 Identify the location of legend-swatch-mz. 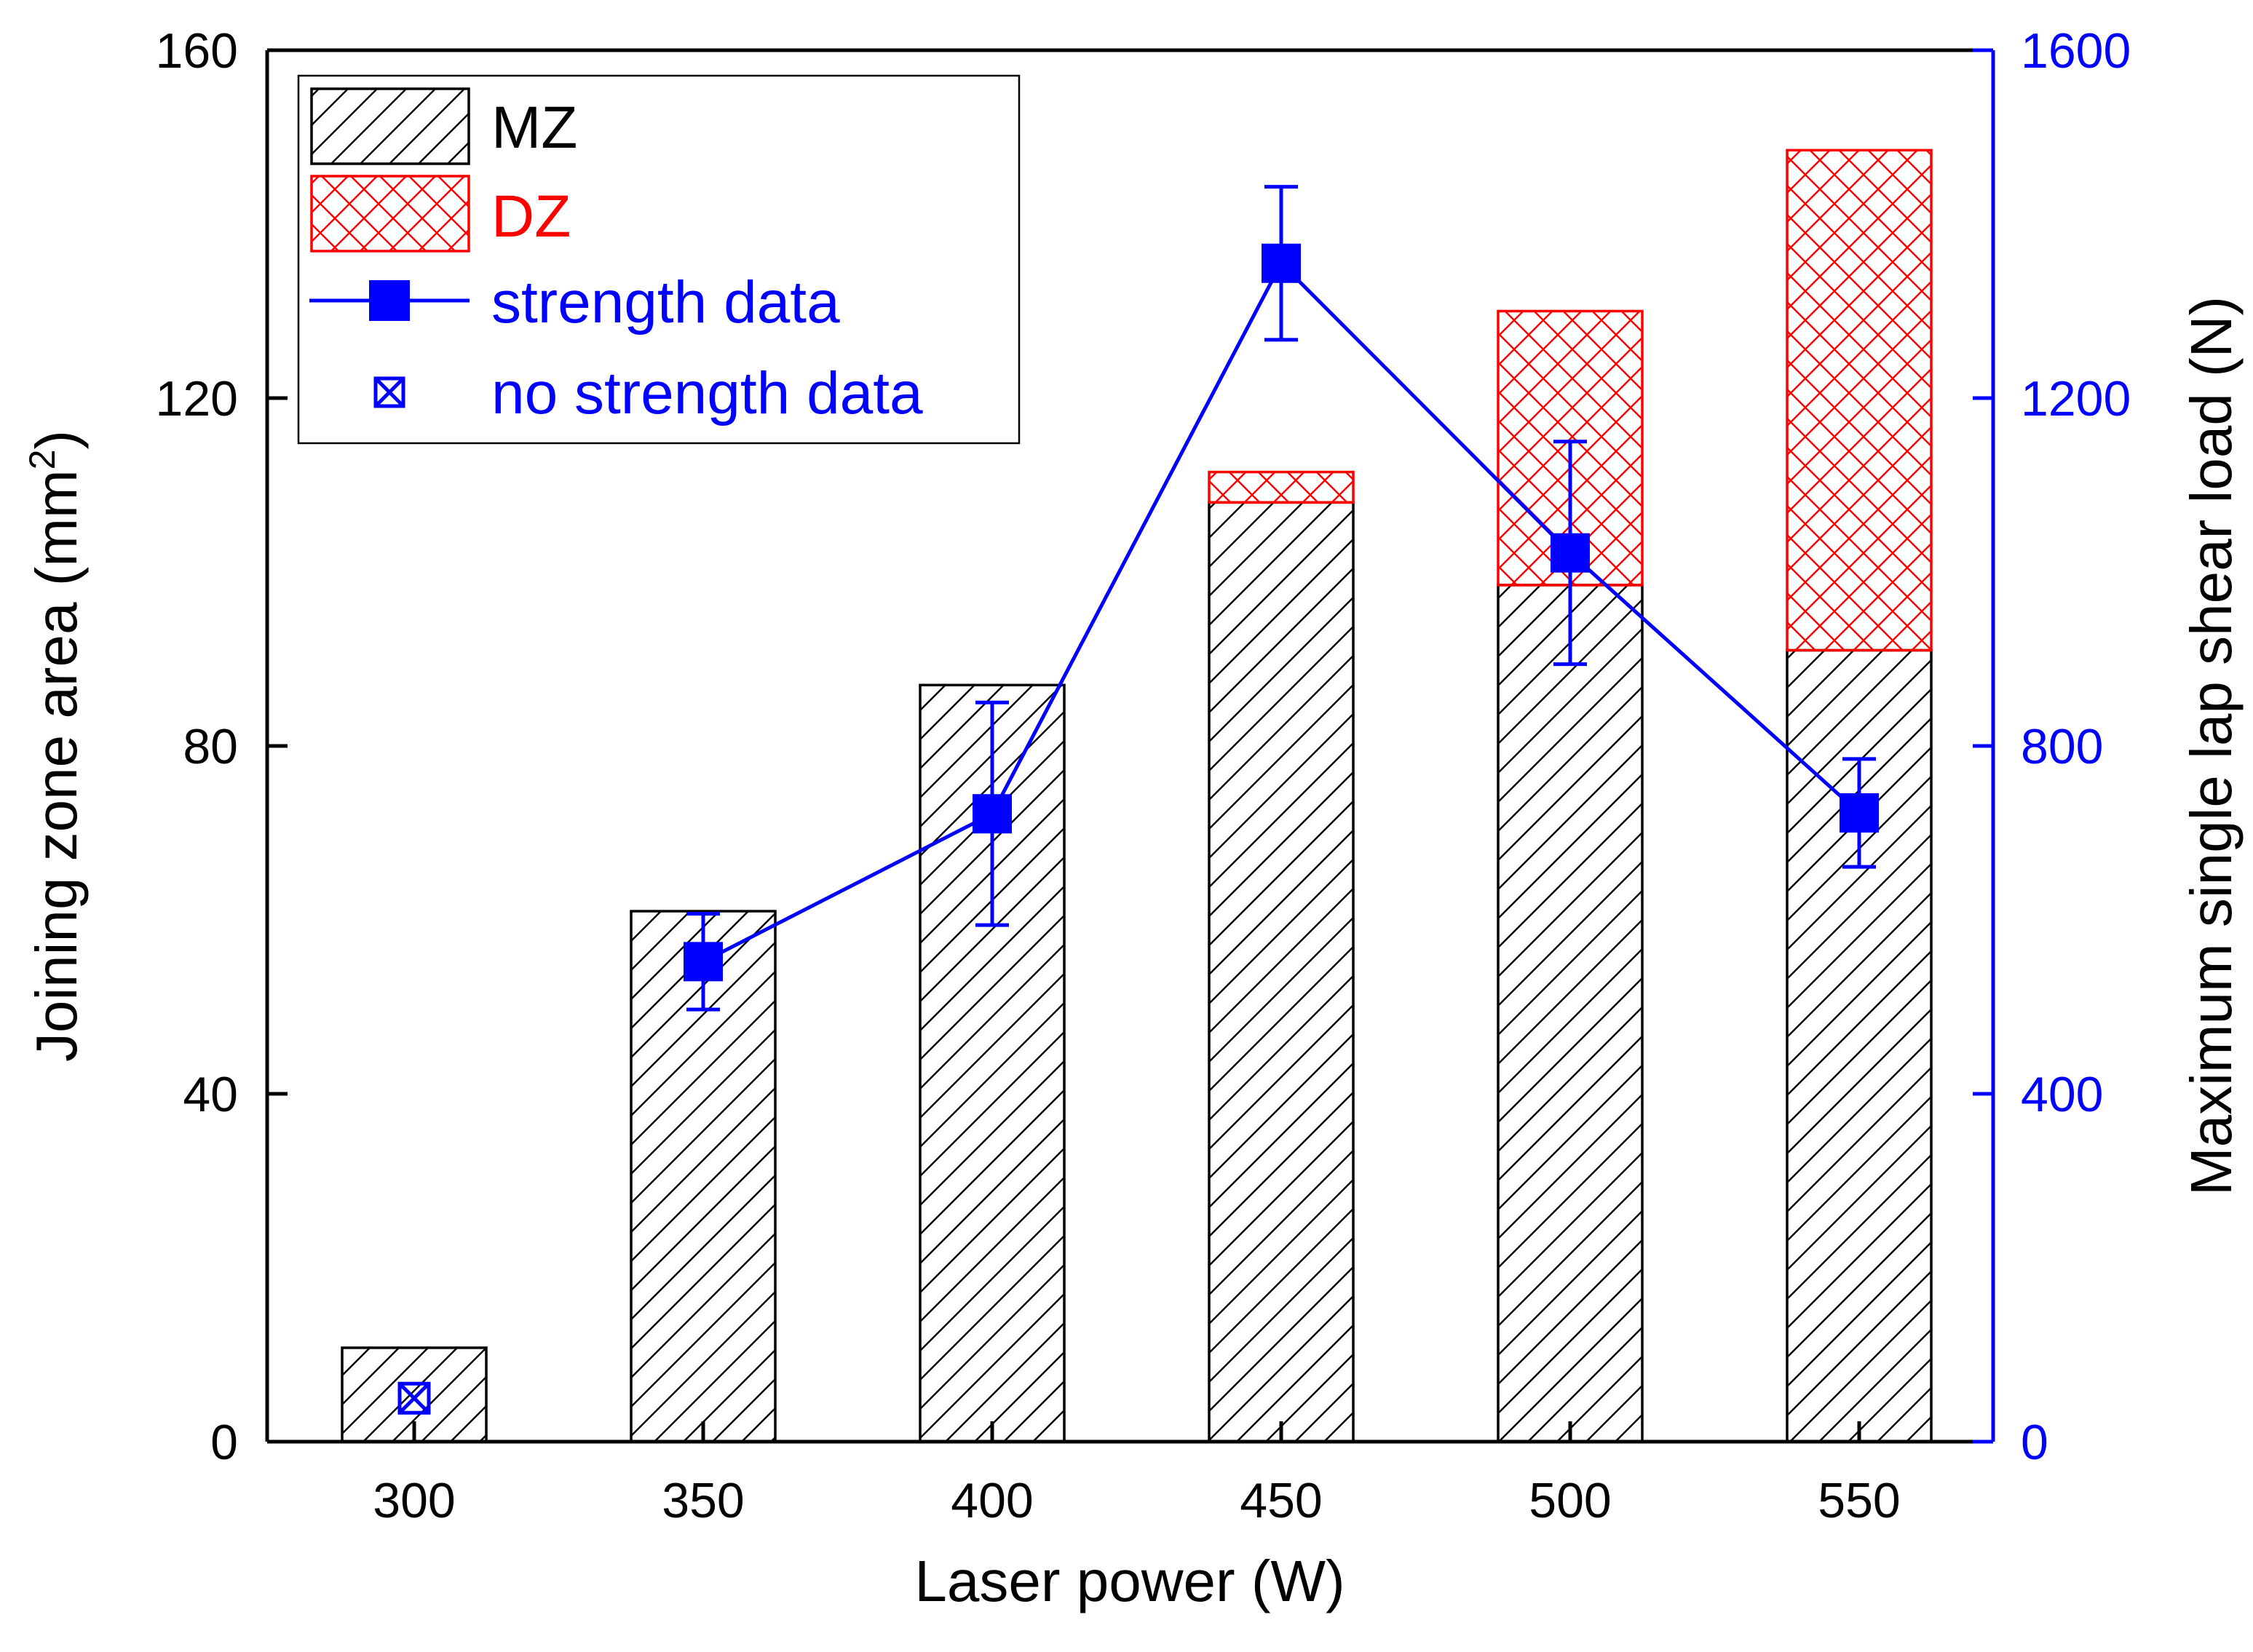
(390, 126).